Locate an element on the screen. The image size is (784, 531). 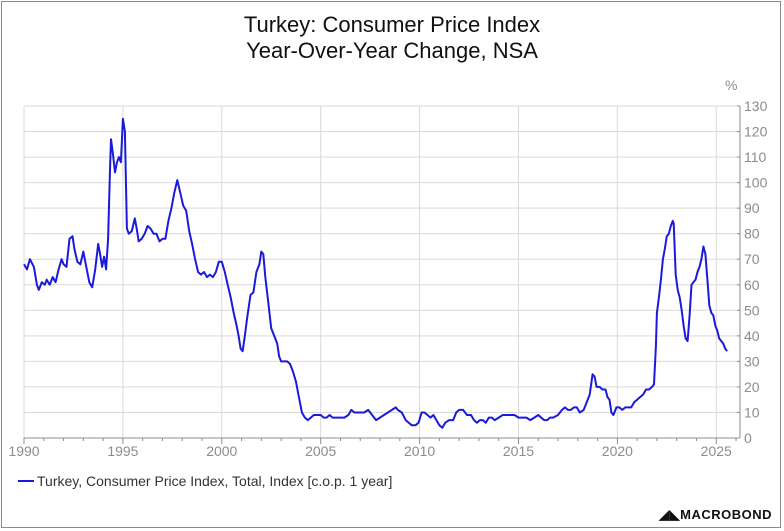
y-tick-label: 20 is located at coordinates (752, 387).